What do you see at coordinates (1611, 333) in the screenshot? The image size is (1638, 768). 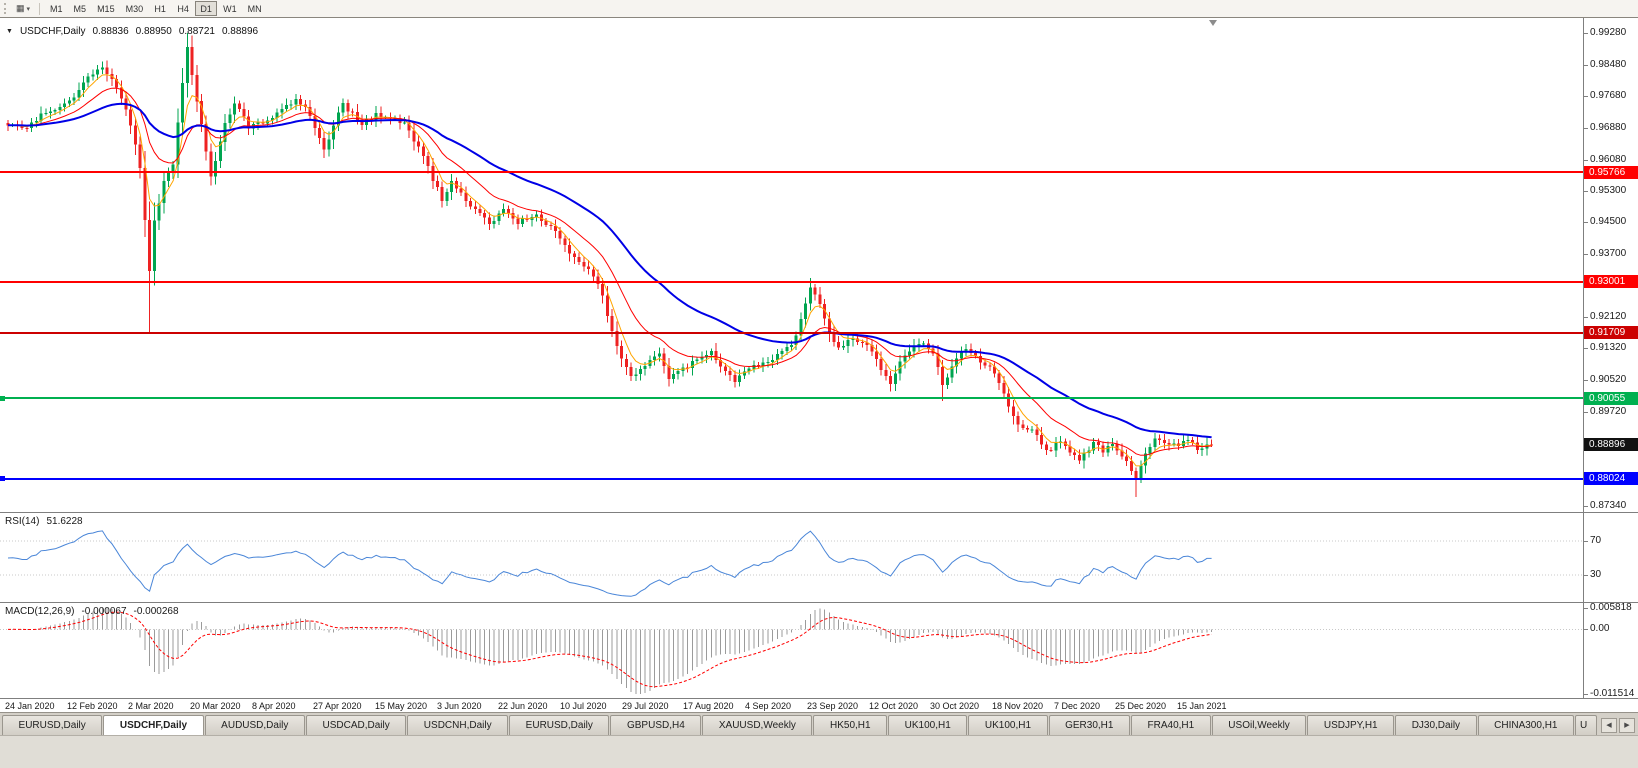 I see `price-tag-0.91709: 0.91709` at bounding box center [1611, 333].